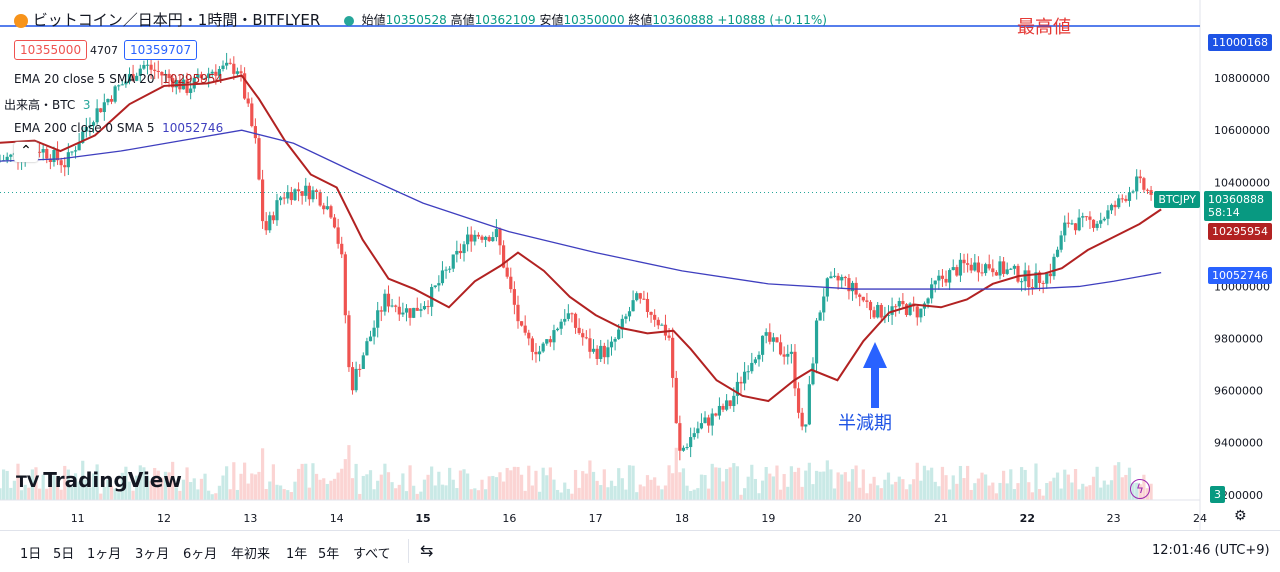  What do you see at coordinates (329, 554) in the screenshot?
I see `range-5y: 5年` at bounding box center [329, 554].